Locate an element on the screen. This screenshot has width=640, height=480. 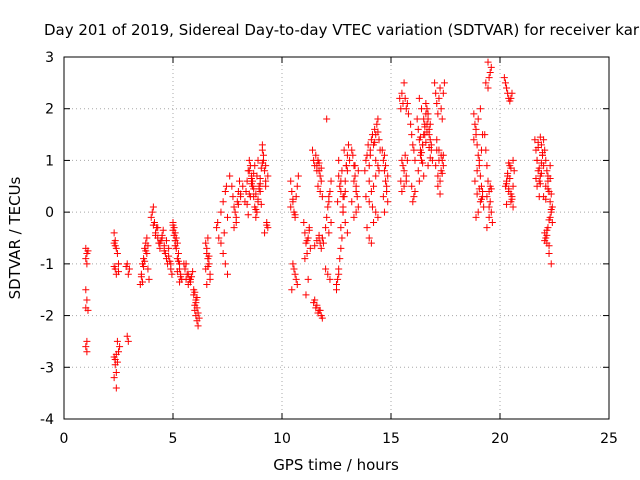
x-tick-label: 10 is located at coordinates (282, 439).